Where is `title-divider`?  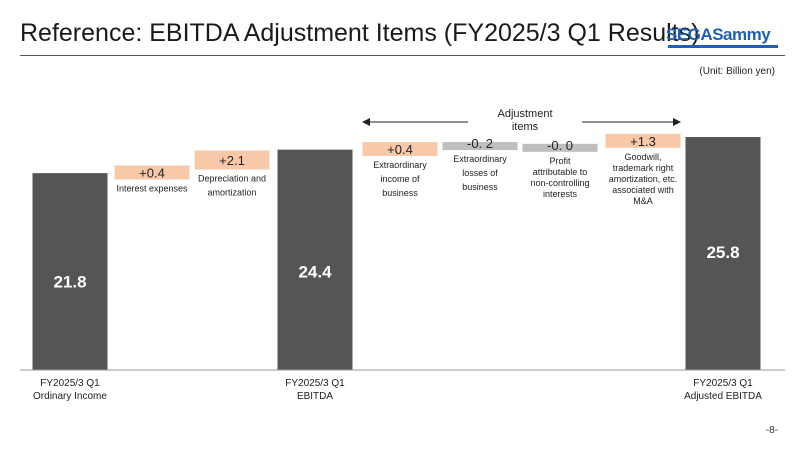
title-divider is located at coordinates (402, 55).